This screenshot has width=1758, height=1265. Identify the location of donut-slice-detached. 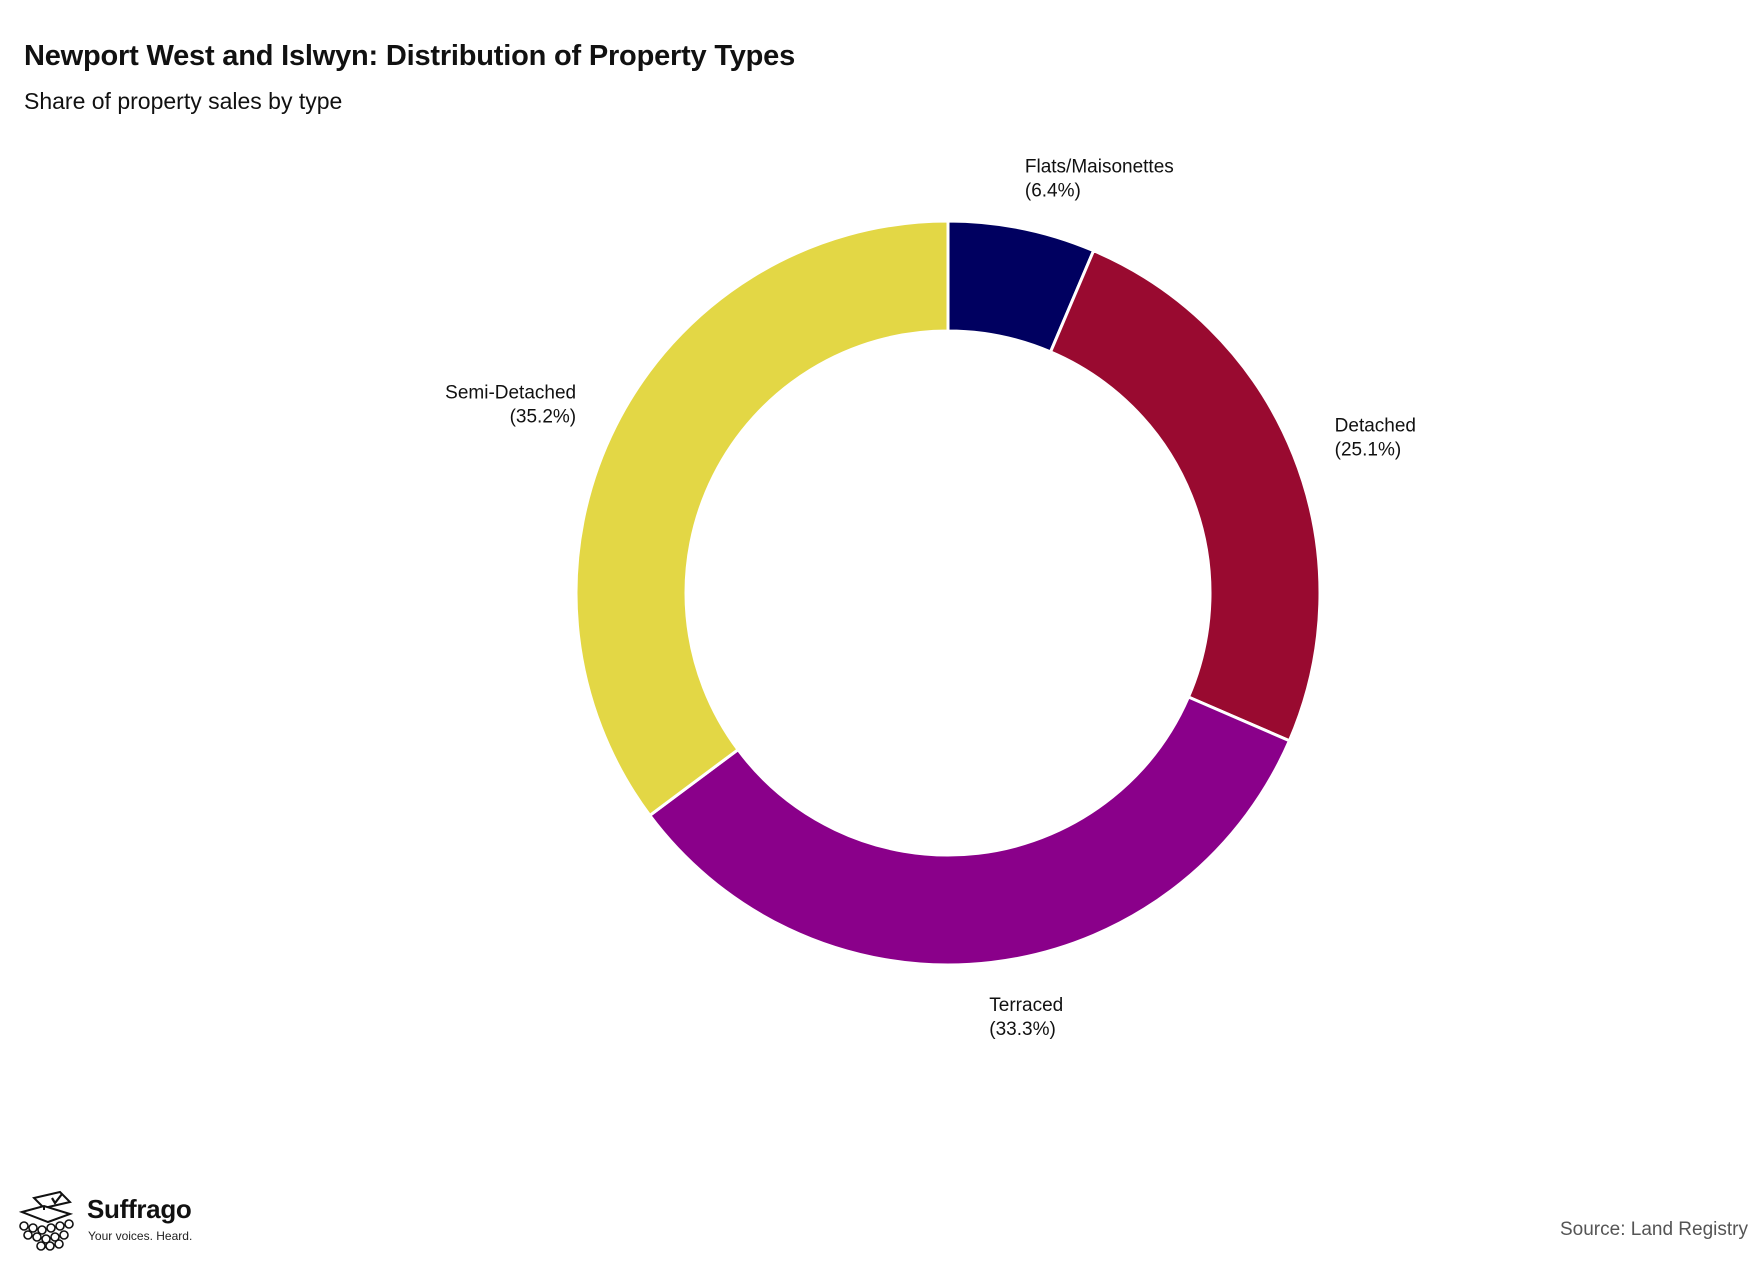
(1185, 495).